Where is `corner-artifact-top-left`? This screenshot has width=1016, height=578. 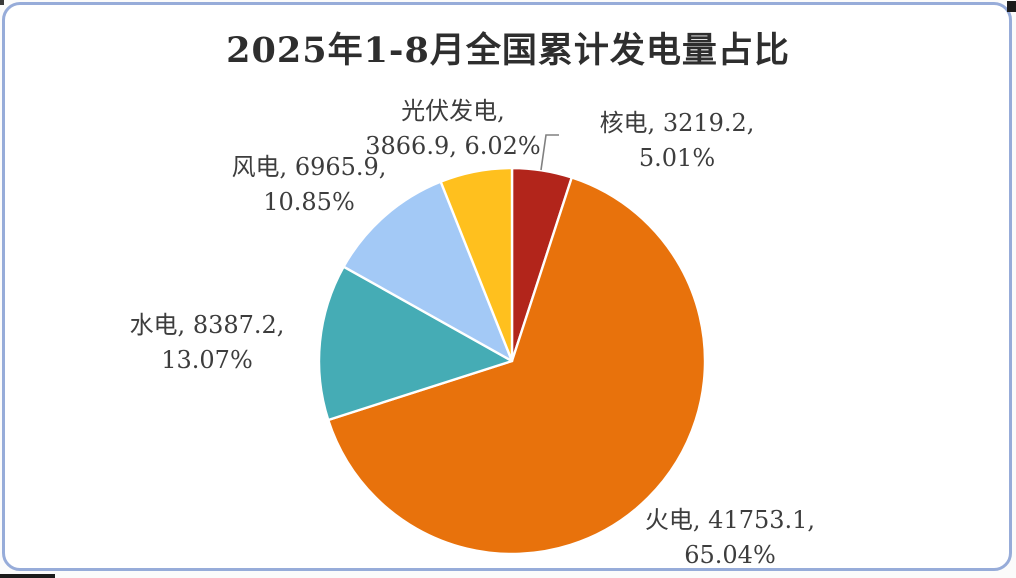 corner-artifact-top-left is located at coordinates (2, 2).